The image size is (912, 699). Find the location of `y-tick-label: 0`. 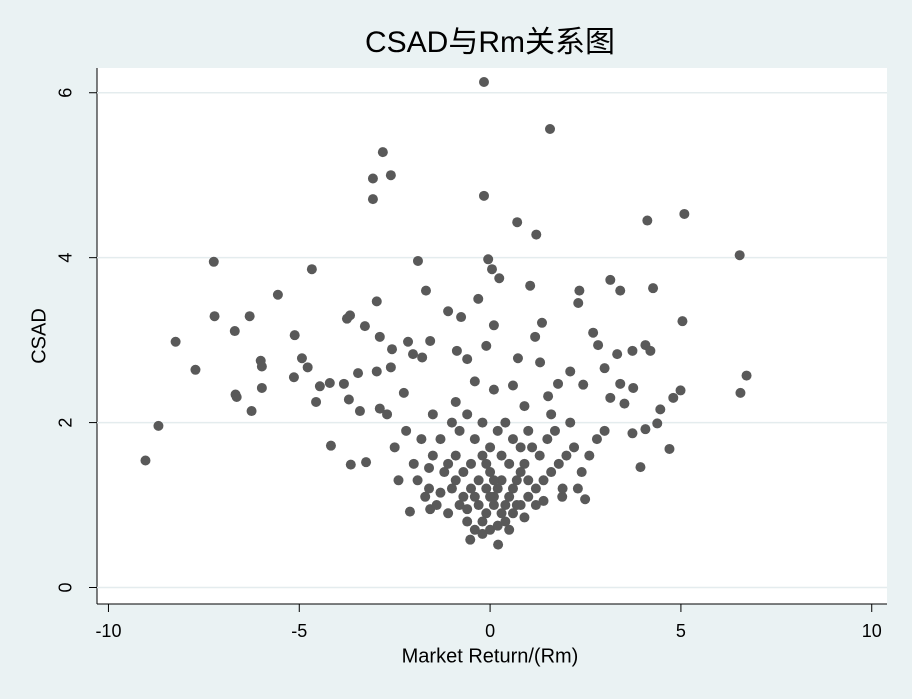

y-tick-label: 0 is located at coordinates (66, 587).